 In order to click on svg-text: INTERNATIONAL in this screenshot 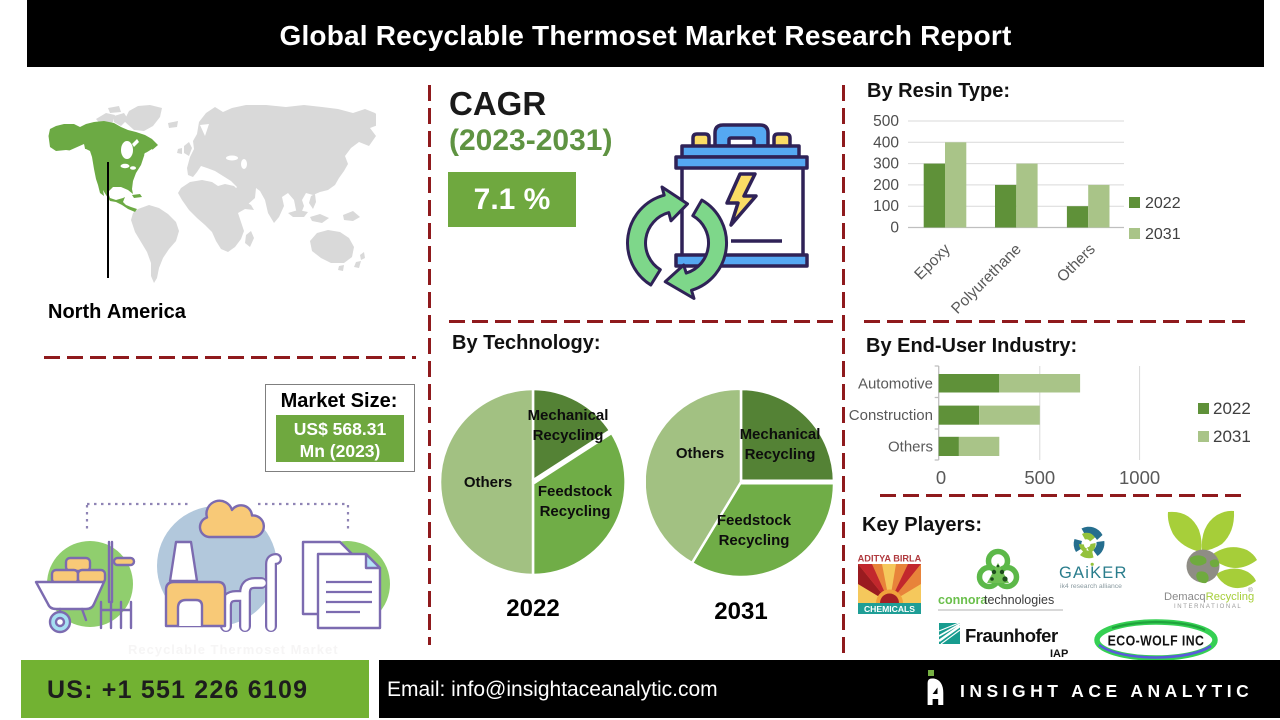, I will do `click(1208, 607)`.